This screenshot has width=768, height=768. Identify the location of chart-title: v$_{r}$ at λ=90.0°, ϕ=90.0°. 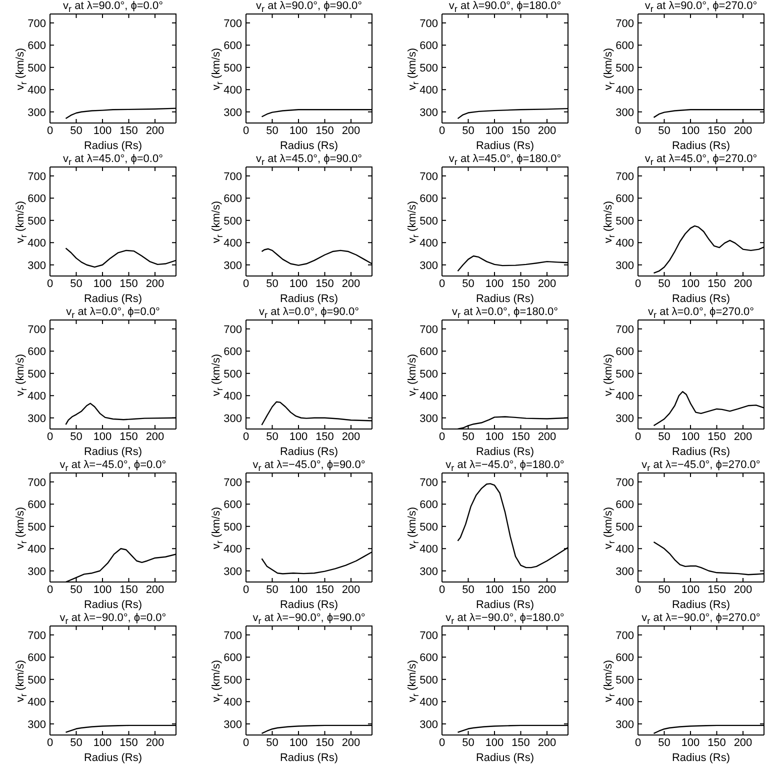
(309, 8).